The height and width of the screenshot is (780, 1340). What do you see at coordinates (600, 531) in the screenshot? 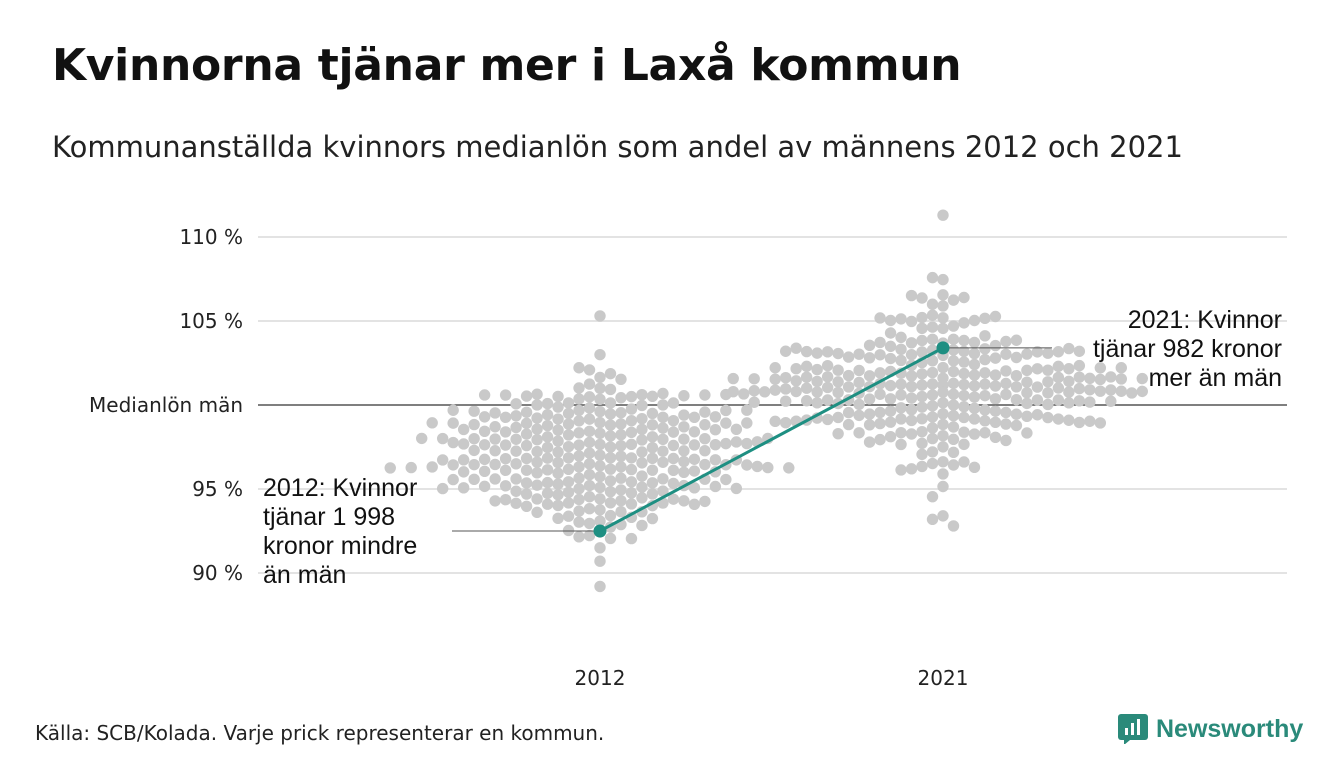
I see `highlight-point-2012` at bounding box center [600, 531].